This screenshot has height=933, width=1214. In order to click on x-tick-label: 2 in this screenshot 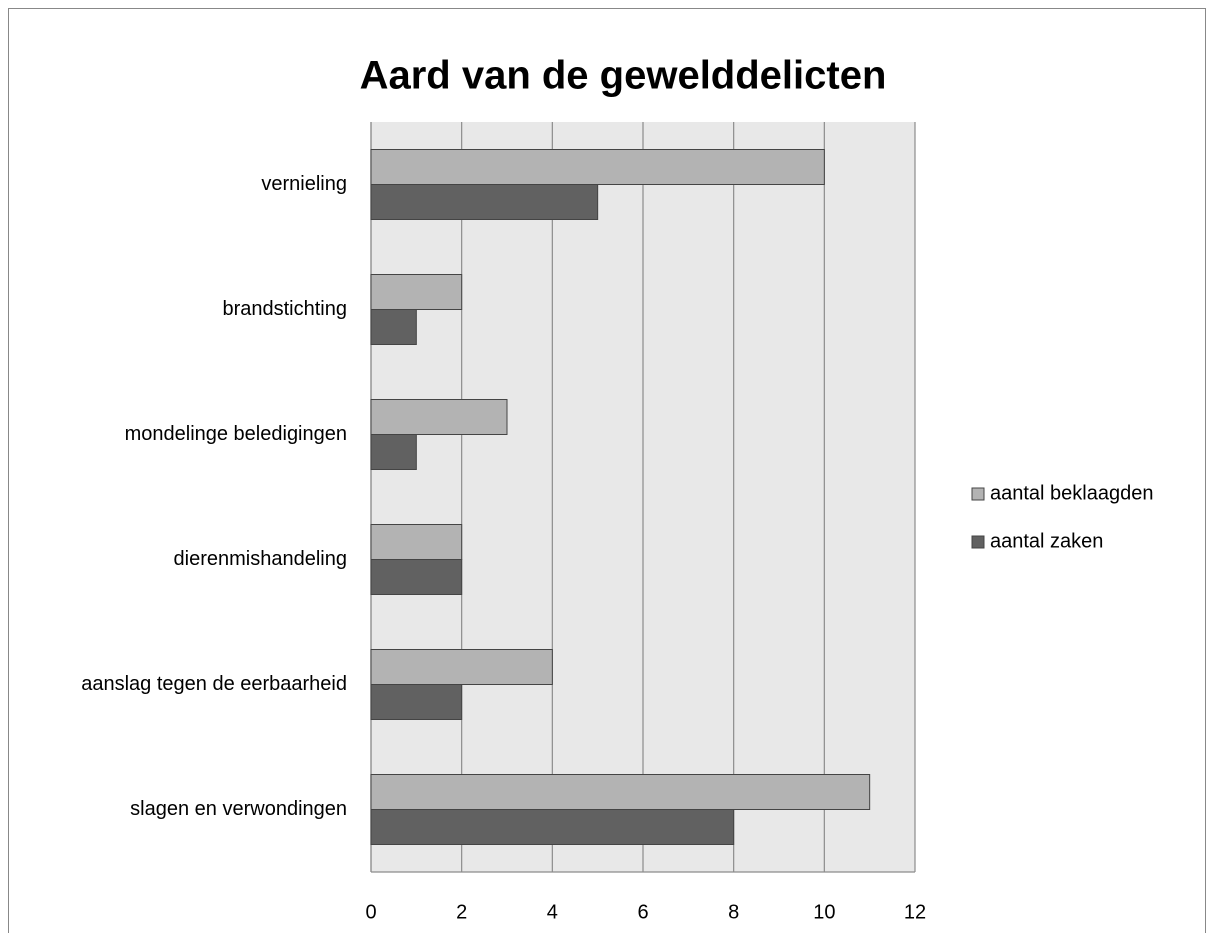, I will do `click(461, 912)`.